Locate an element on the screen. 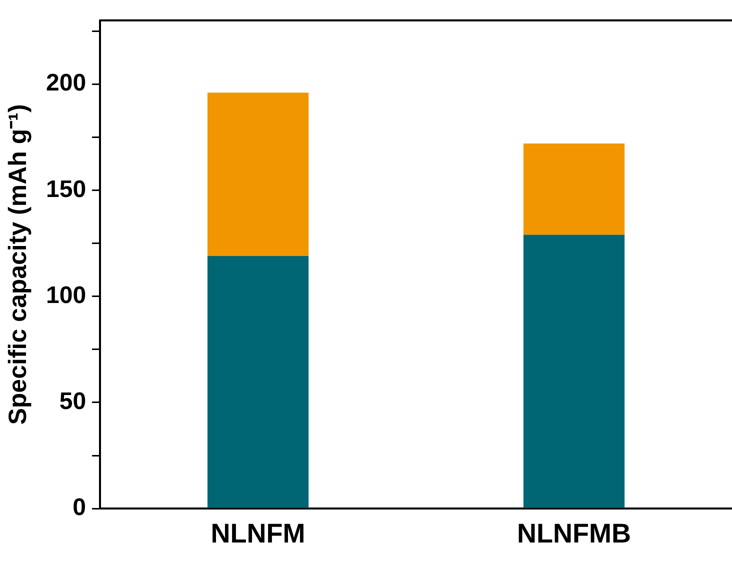 The height and width of the screenshot is (571, 732). x-tick-label: NLNFMB is located at coordinates (574, 533).